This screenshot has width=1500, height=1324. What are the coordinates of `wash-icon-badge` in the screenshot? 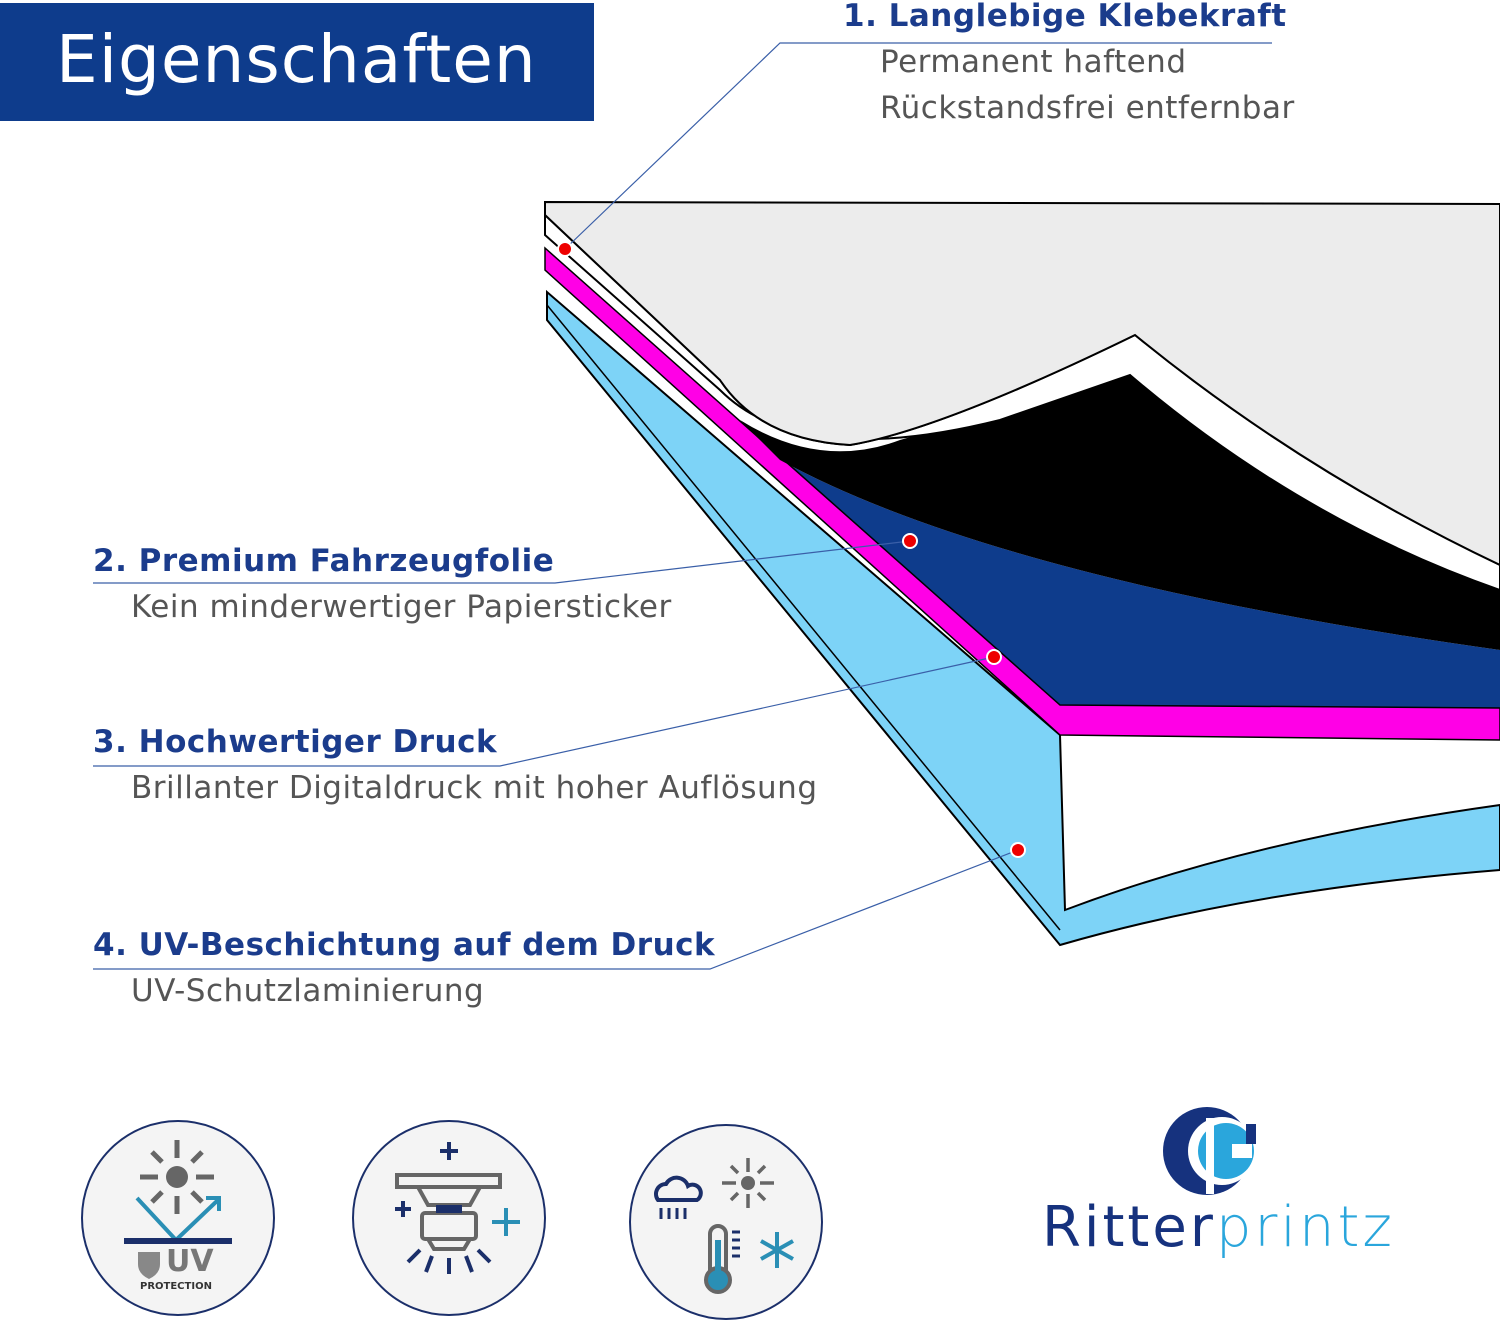 It's located at (449, 1218).